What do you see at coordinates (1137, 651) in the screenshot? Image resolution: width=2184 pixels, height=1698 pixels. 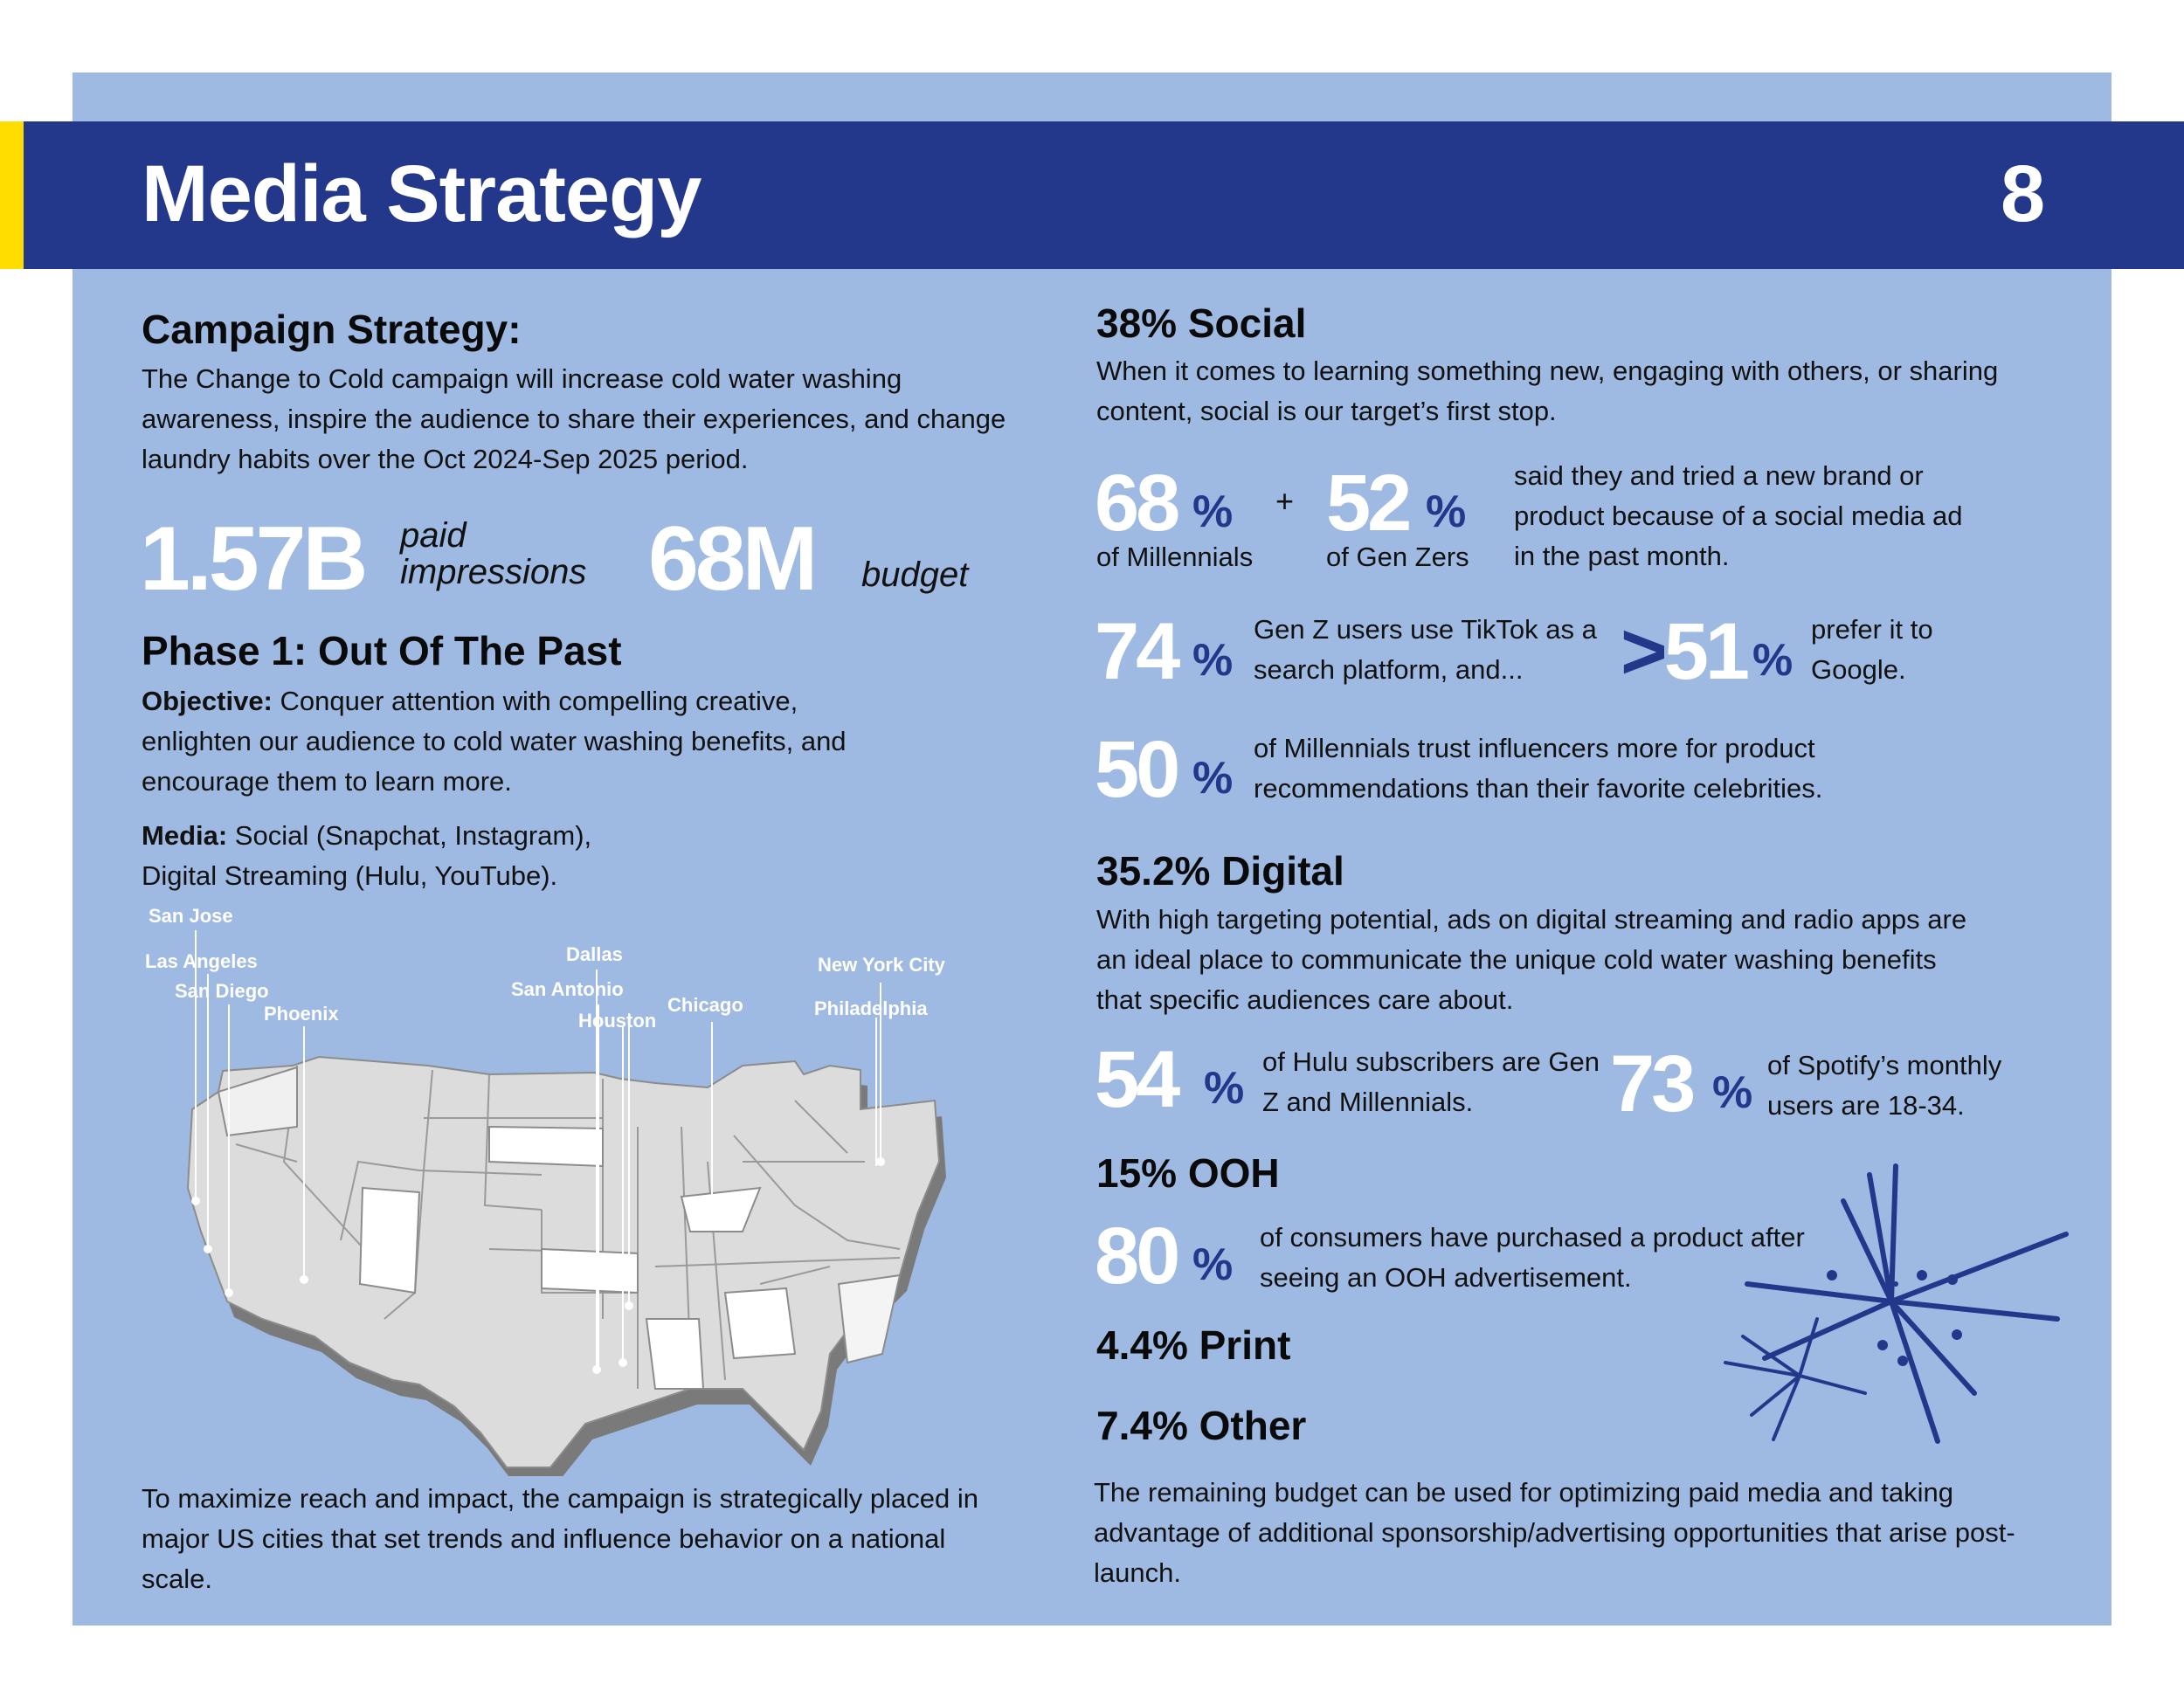 I see `stat-tiktok-value: 74` at bounding box center [1137, 651].